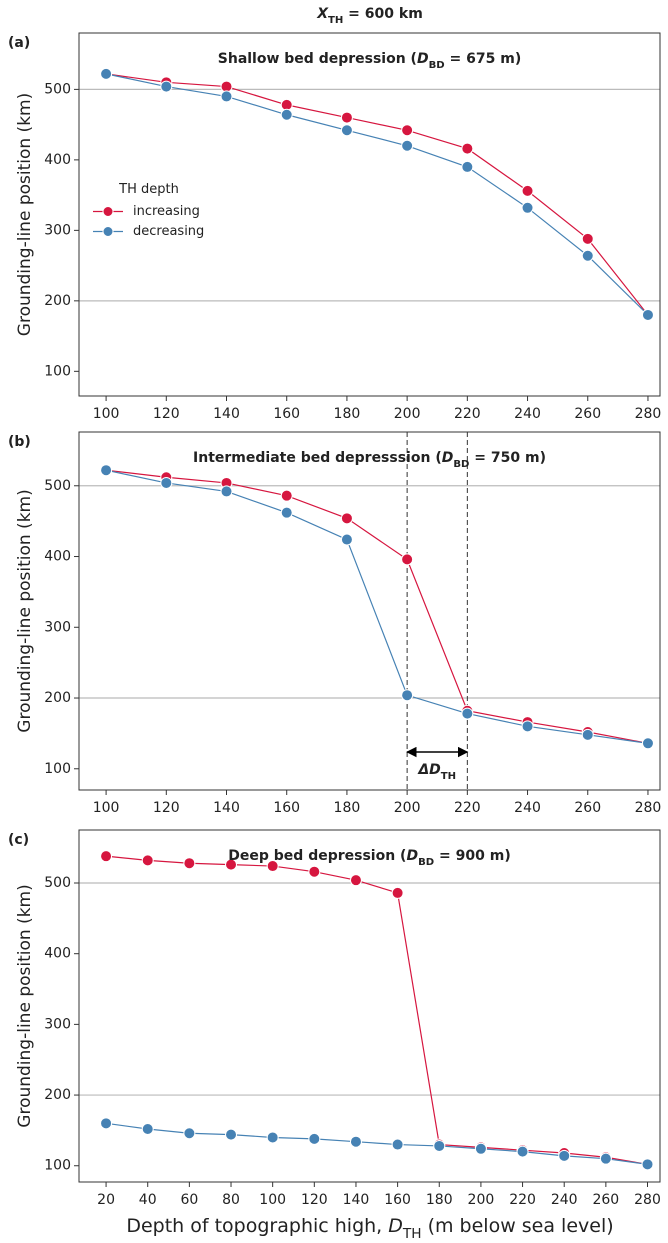 Image resolution: width=668 pixels, height=1243 pixels. I want to click on panel-title: Shallow bed depression (DBD = 675 m), so click(369, 61).